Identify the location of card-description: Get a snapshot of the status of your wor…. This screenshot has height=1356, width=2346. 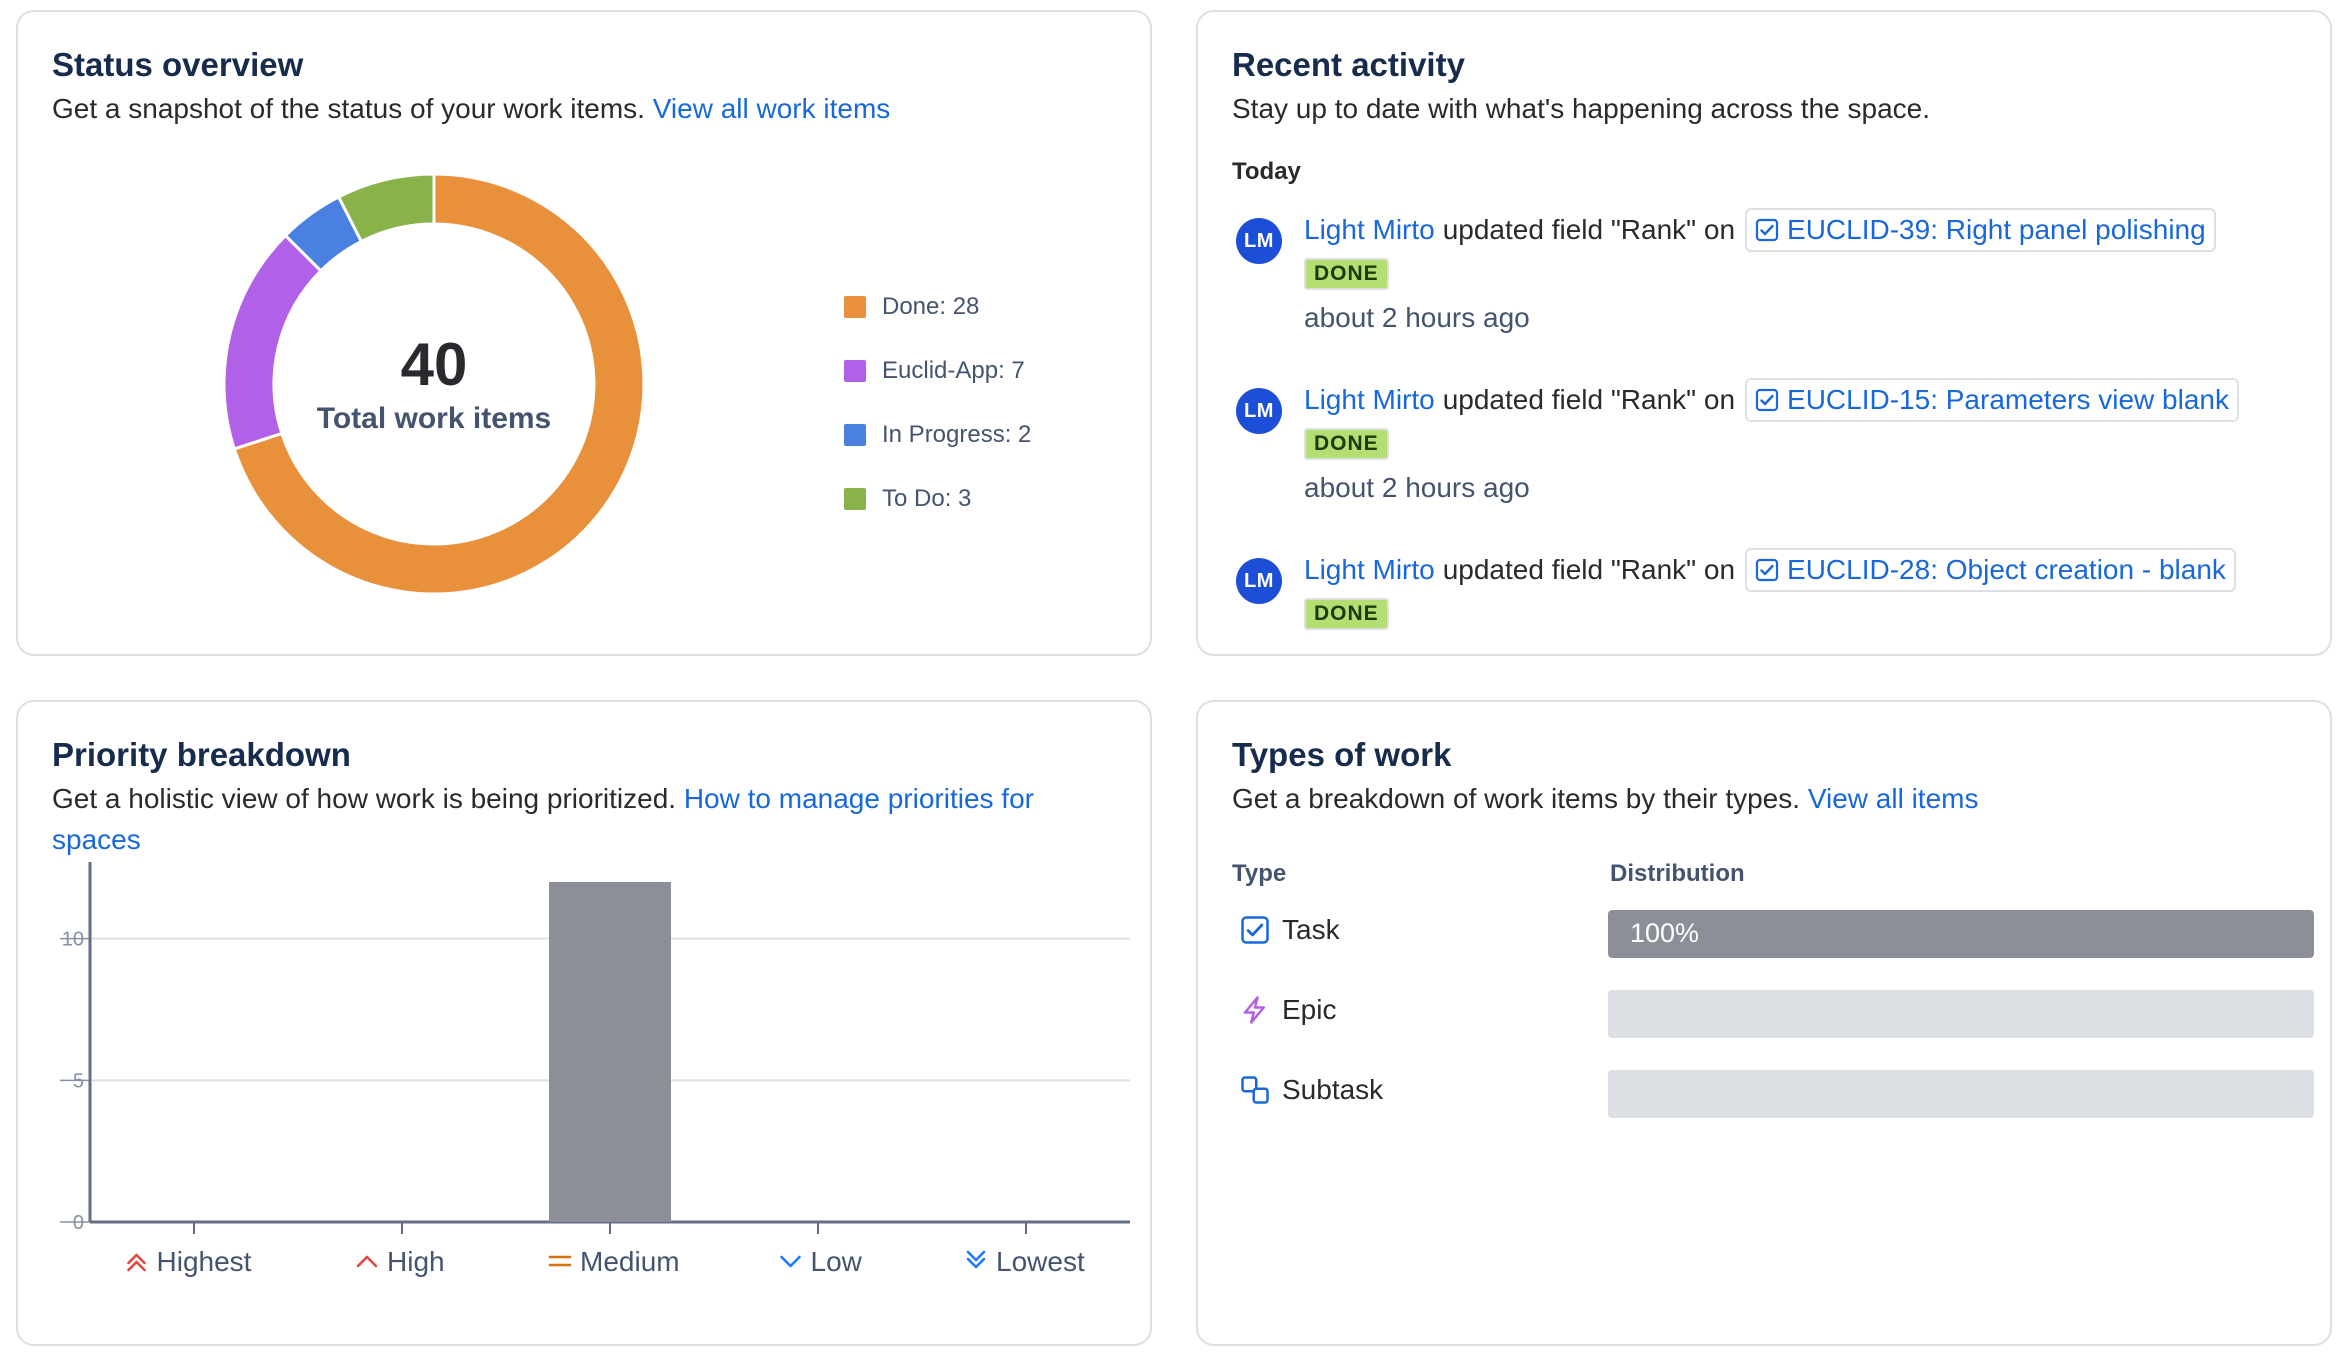
(471, 108).